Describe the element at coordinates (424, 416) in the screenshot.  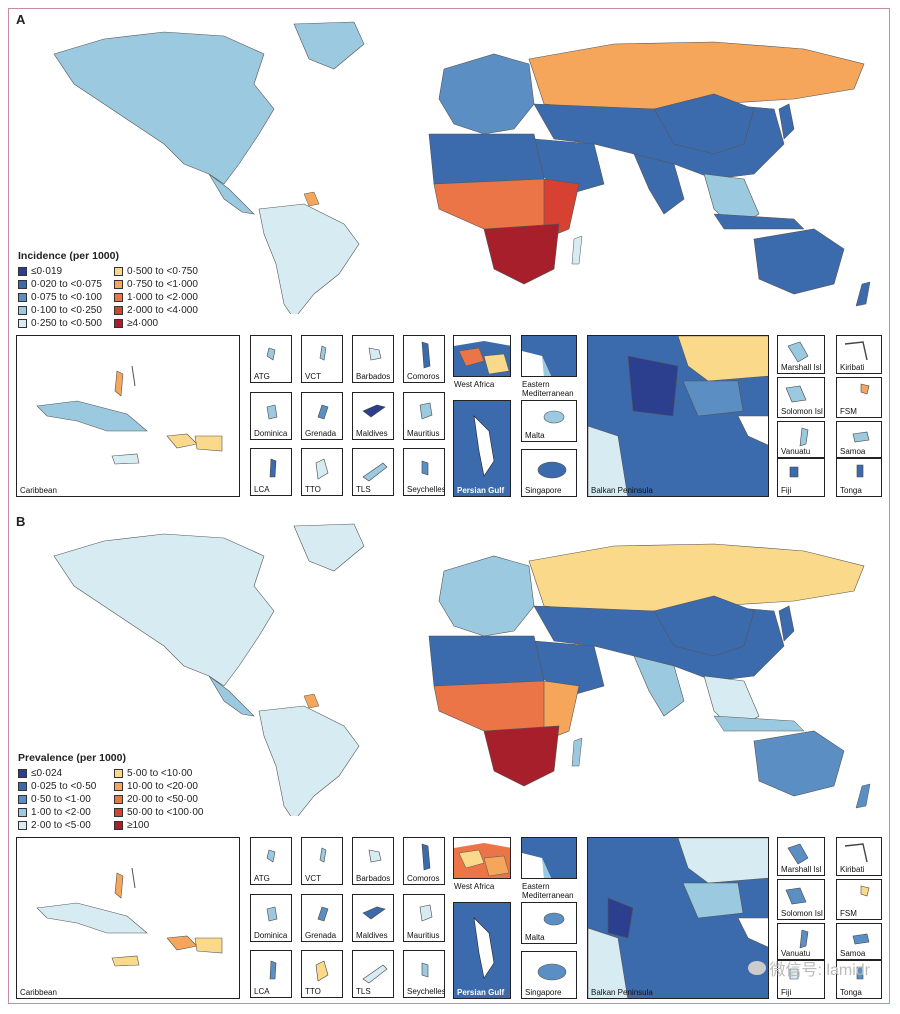
I see `inset-small-island: Mauritius` at that location.